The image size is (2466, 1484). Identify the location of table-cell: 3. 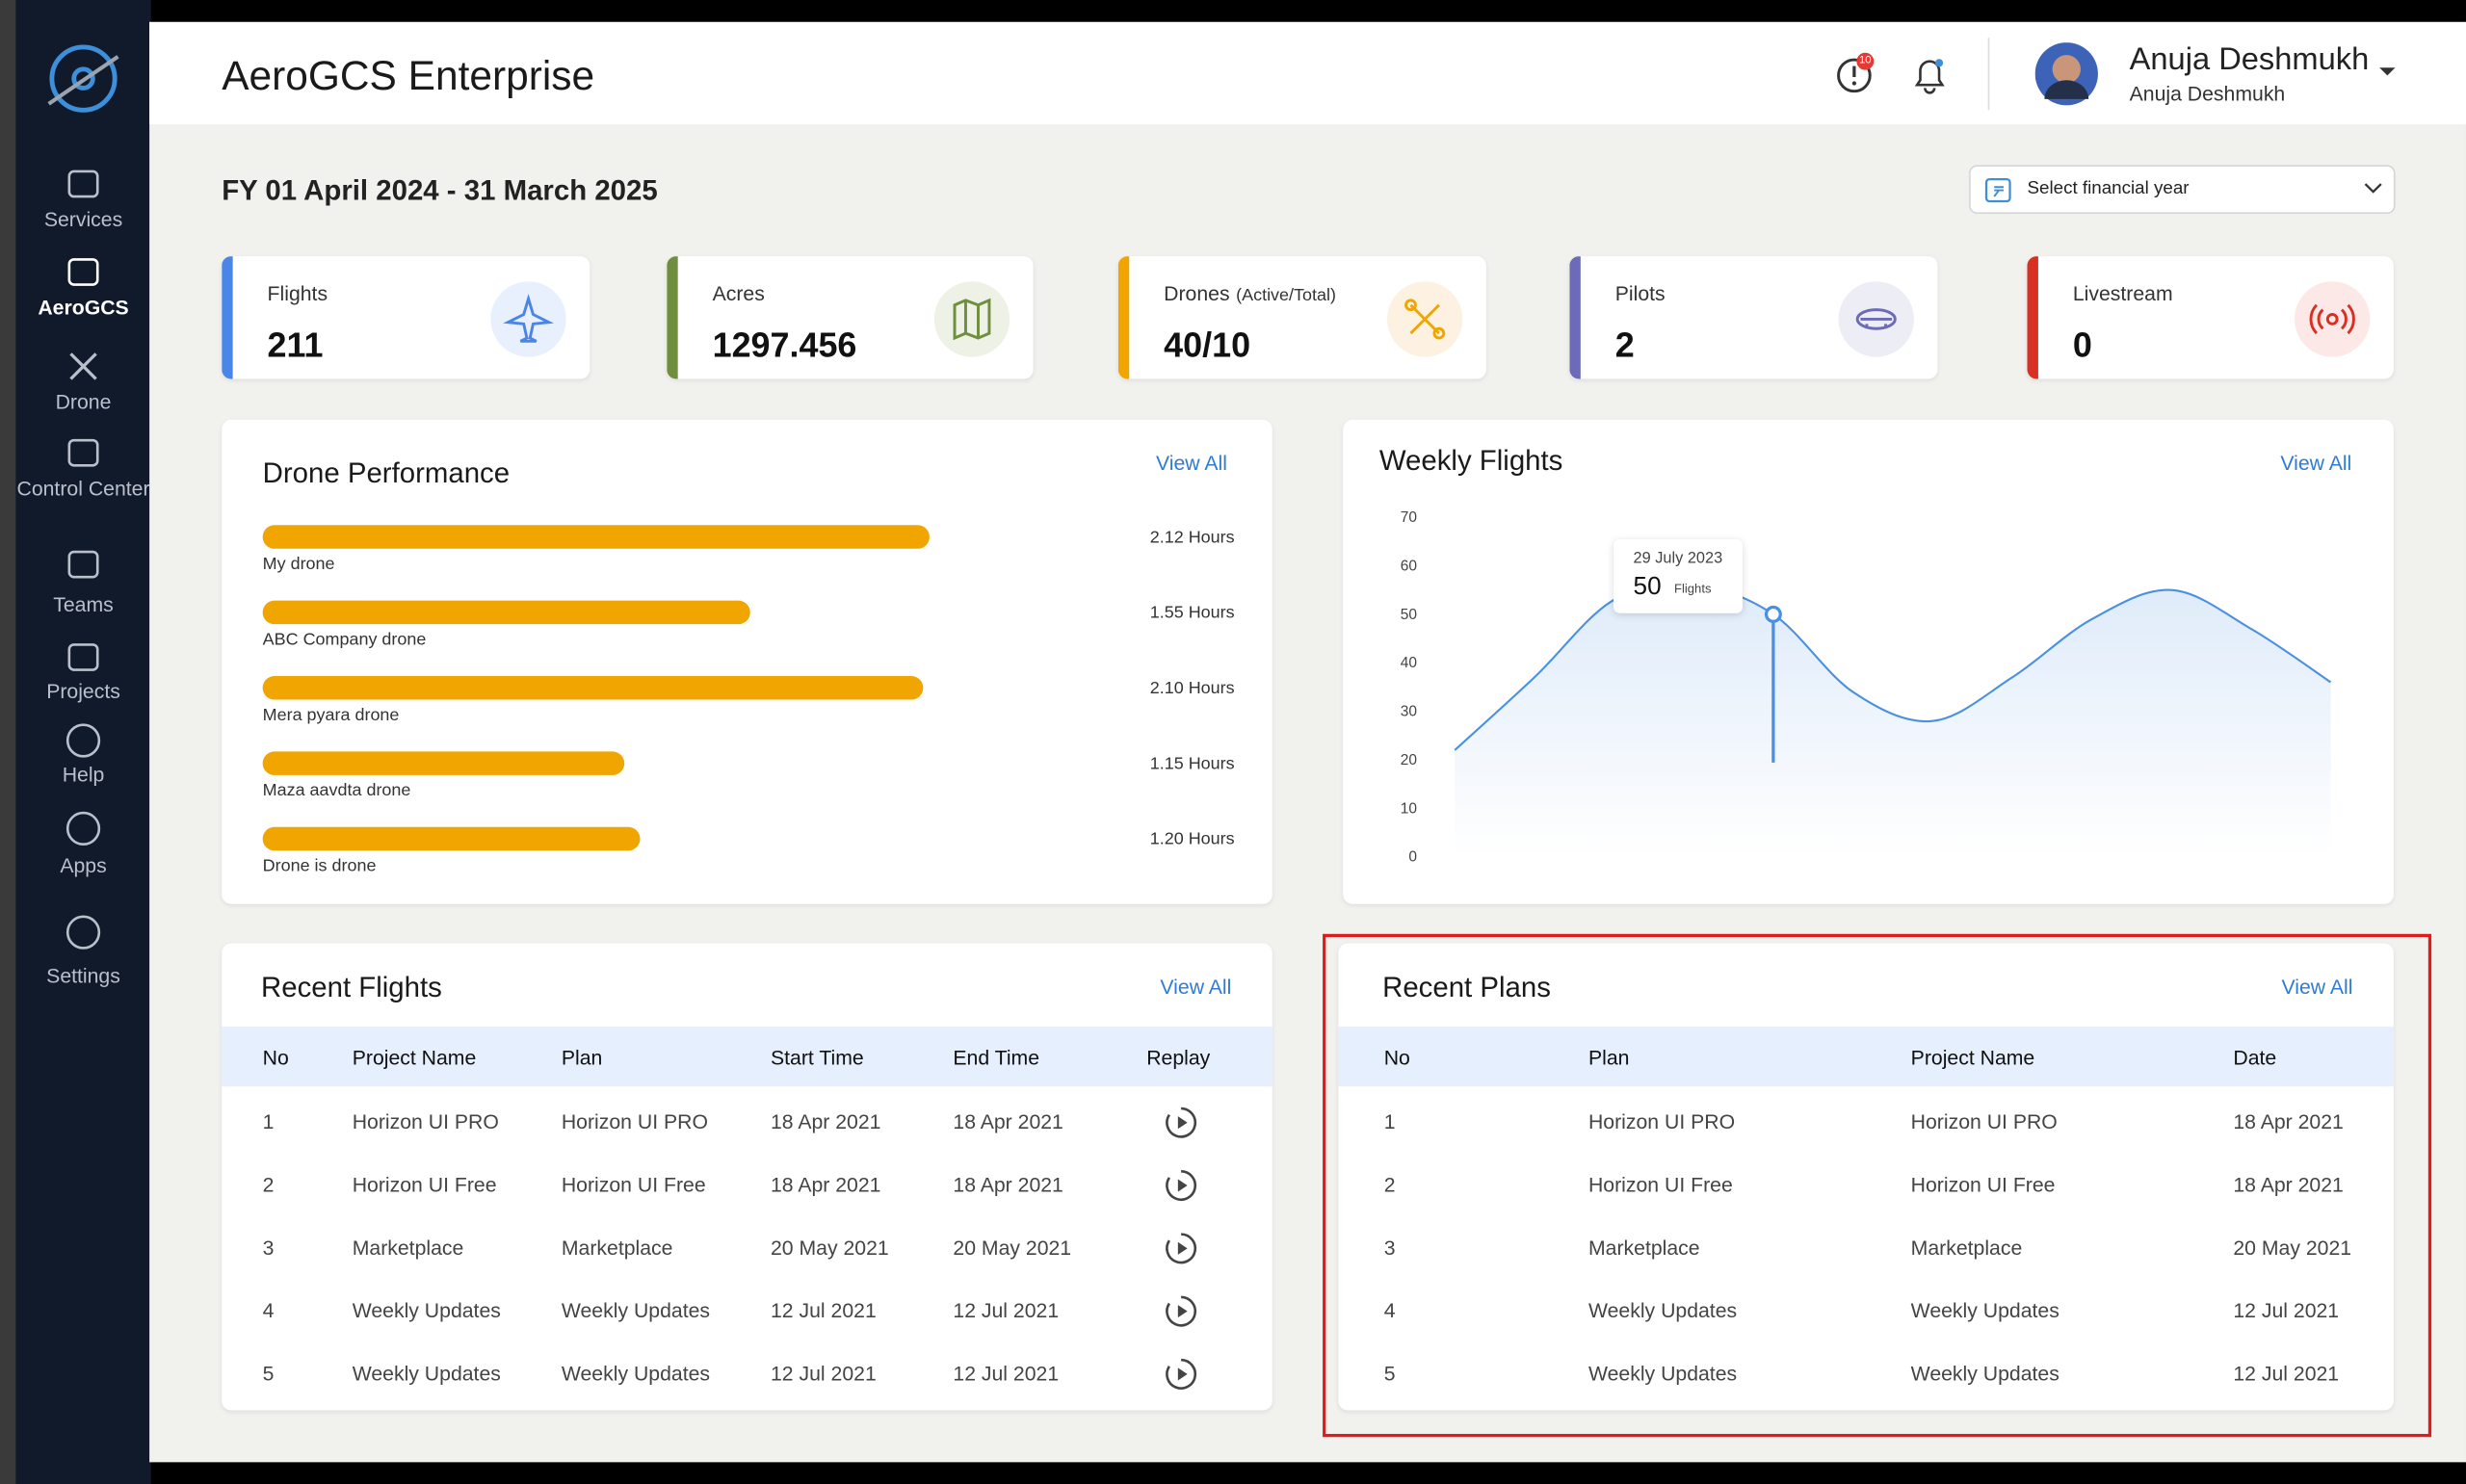
(269, 1248).